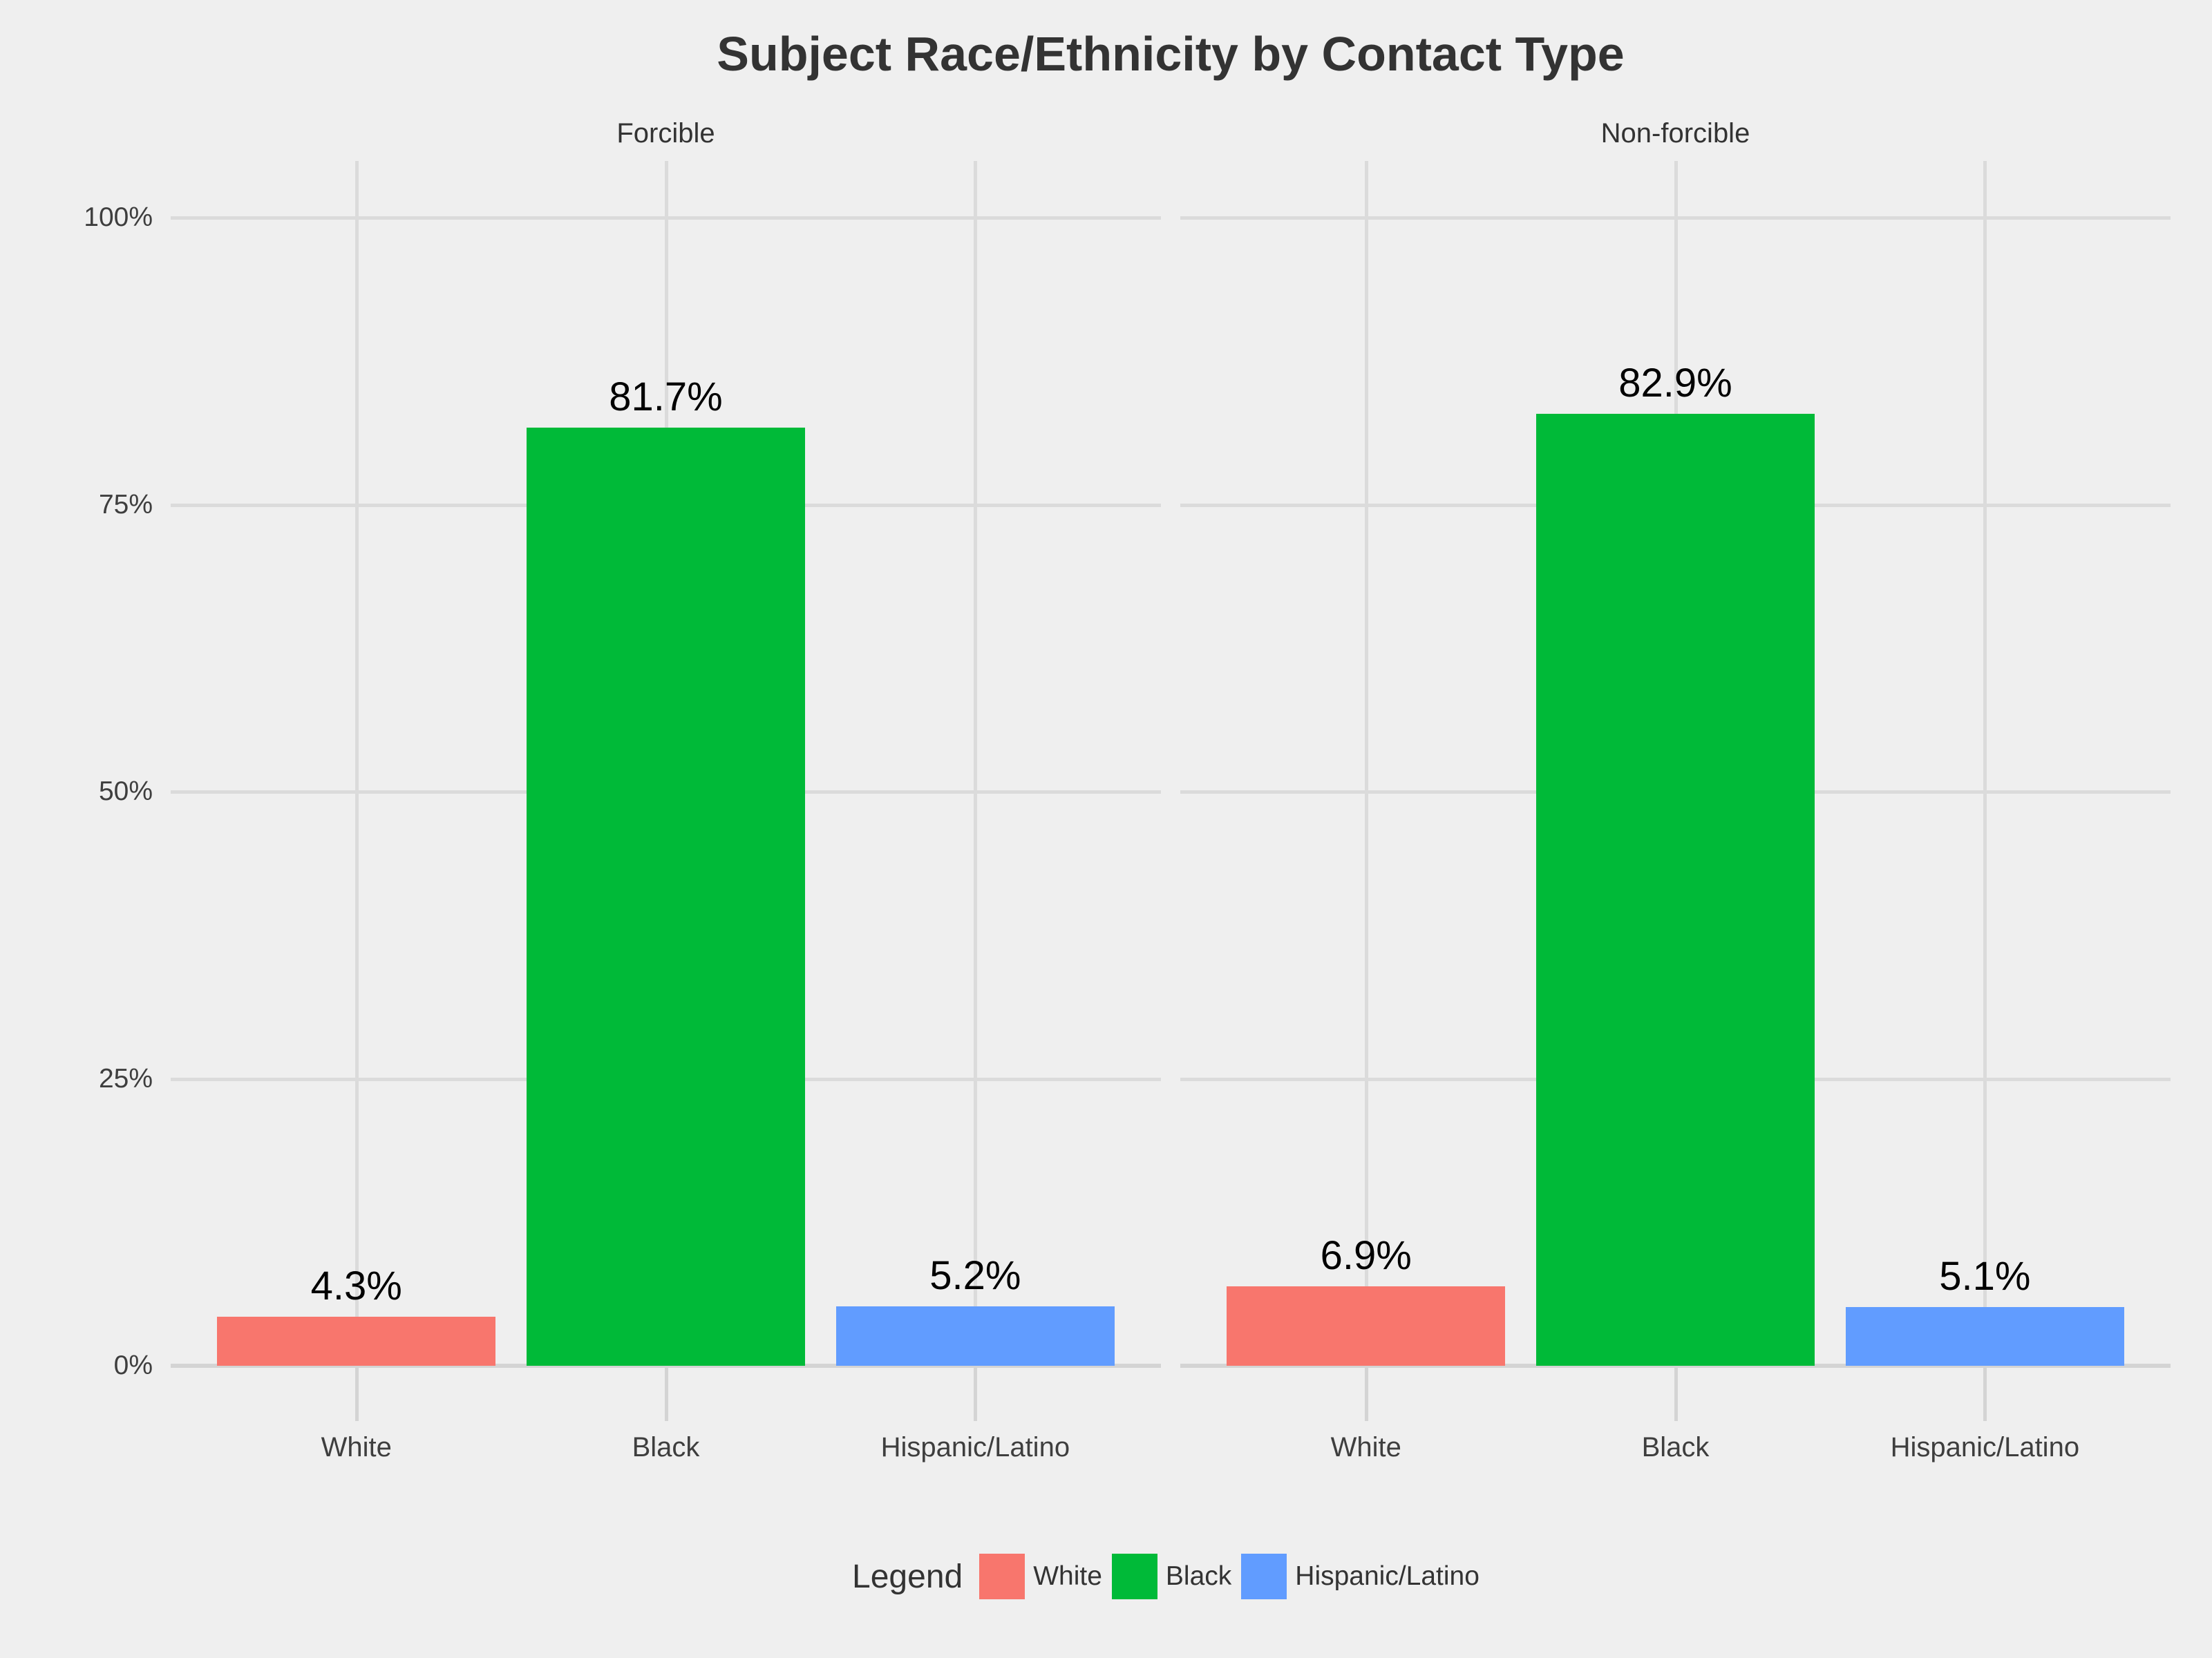 This screenshot has width=2212, height=1658. Describe the element at coordinates (1234, 1576) in the screenshot. I see `legend-items: White Black Hispanic/Latino` at that location.